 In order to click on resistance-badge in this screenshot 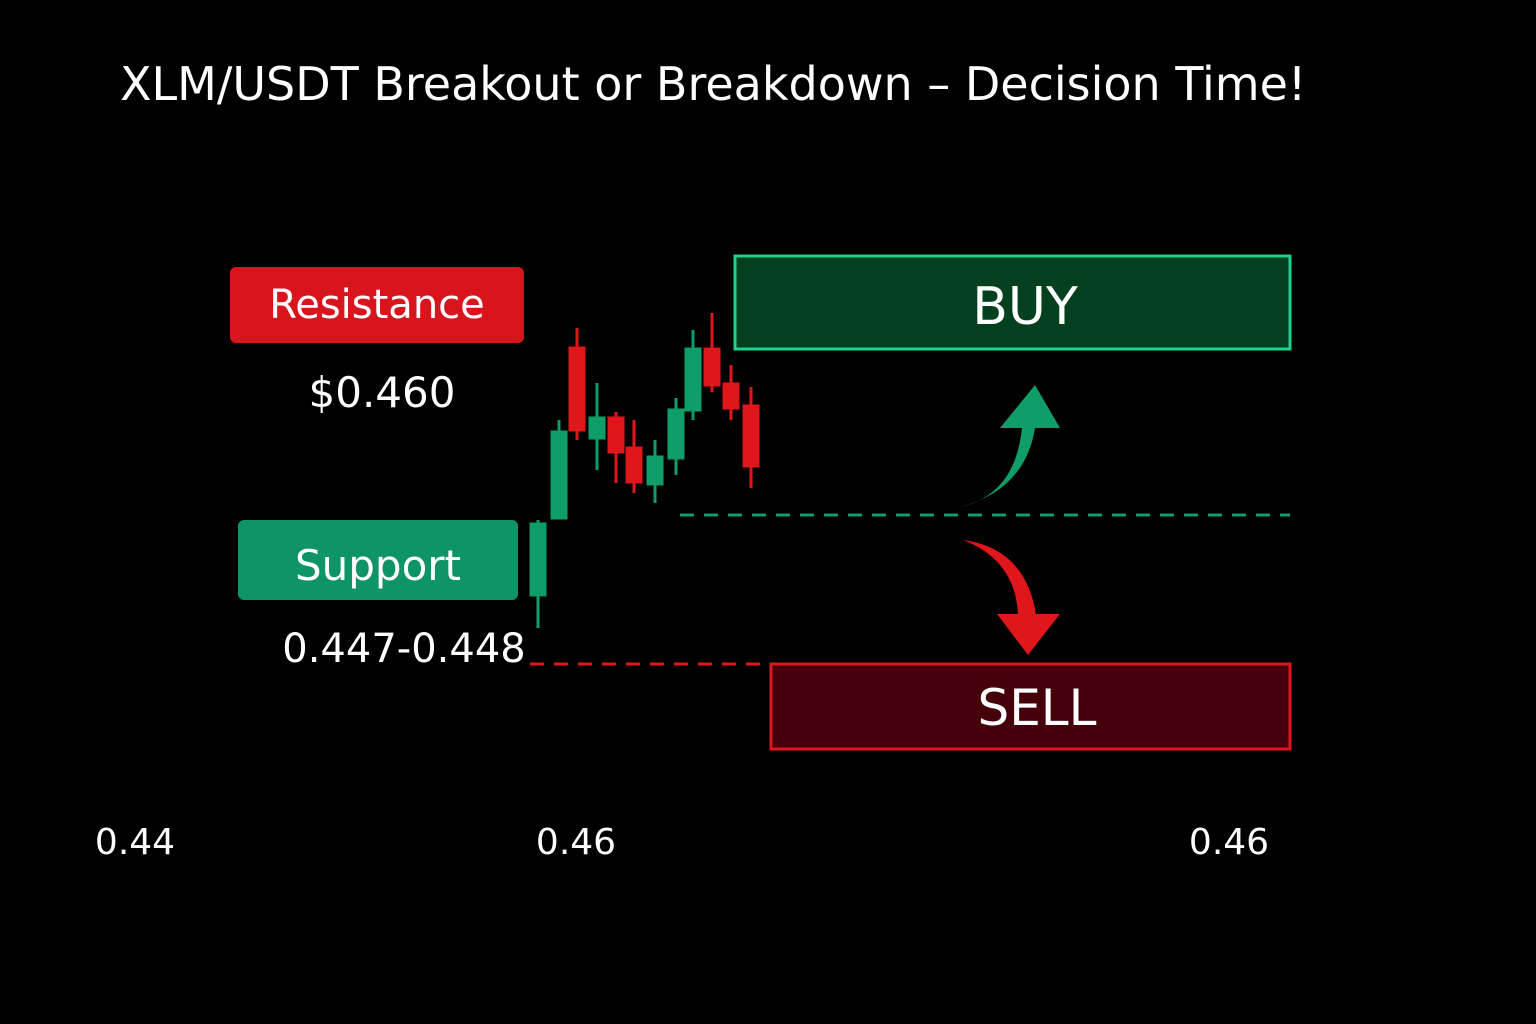, I will do `click(377, 305)`.